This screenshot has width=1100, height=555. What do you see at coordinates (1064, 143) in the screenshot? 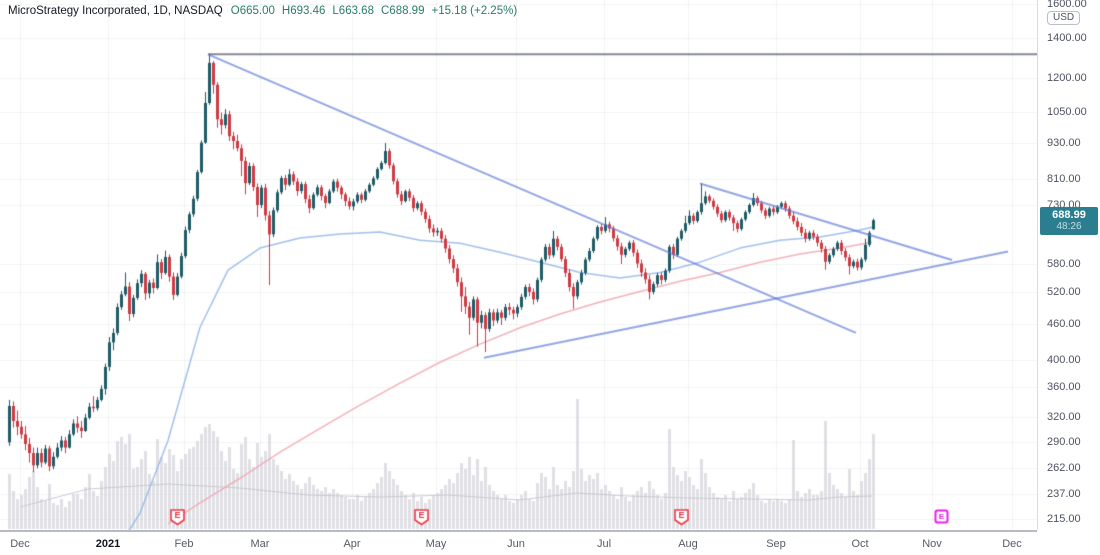
I see `price-tick-label: 930.00` at bounding box center [1064, 143].